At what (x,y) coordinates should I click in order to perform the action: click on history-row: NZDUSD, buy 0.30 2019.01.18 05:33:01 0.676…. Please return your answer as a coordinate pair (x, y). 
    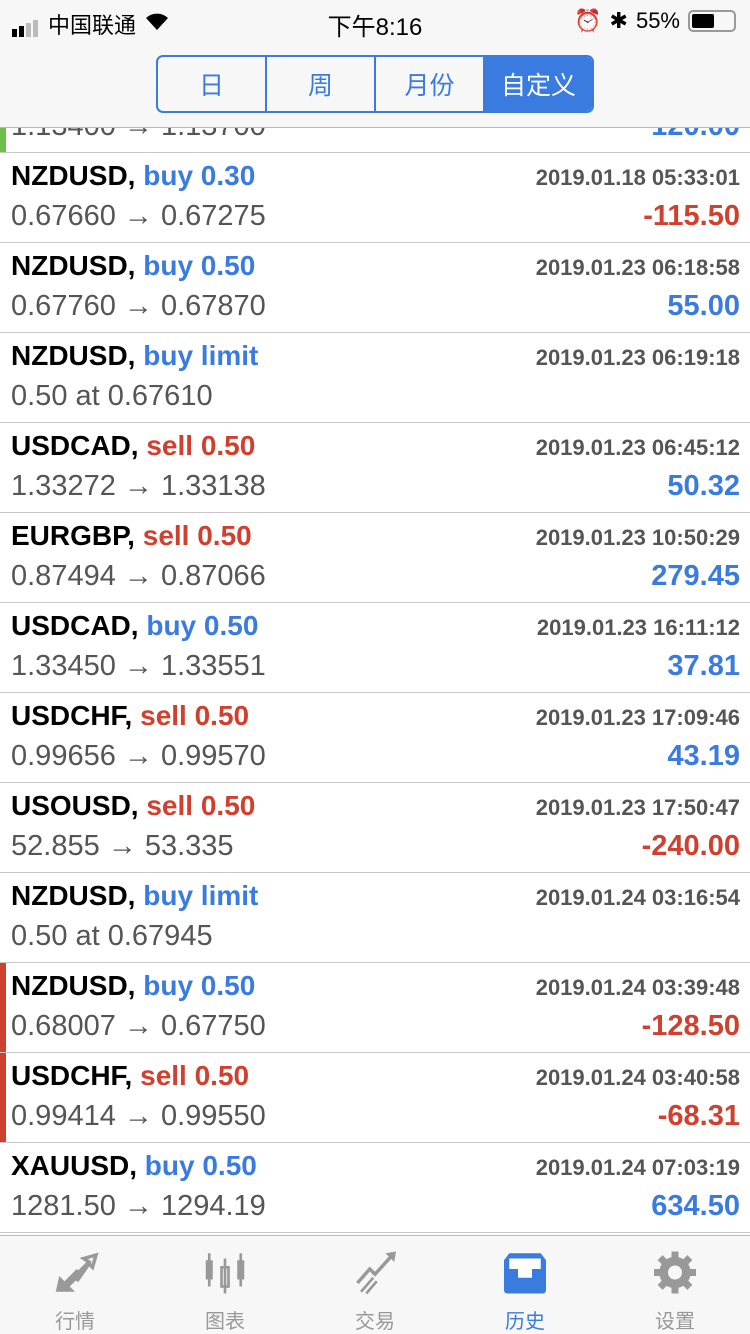
    Looking at the image, I should click on (375, 198).